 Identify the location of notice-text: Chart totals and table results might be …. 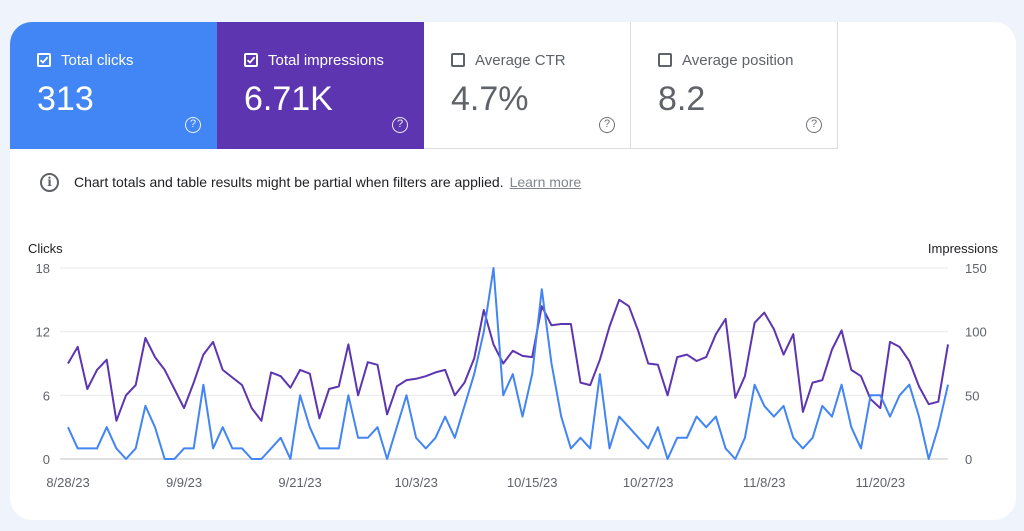
(289, 182).